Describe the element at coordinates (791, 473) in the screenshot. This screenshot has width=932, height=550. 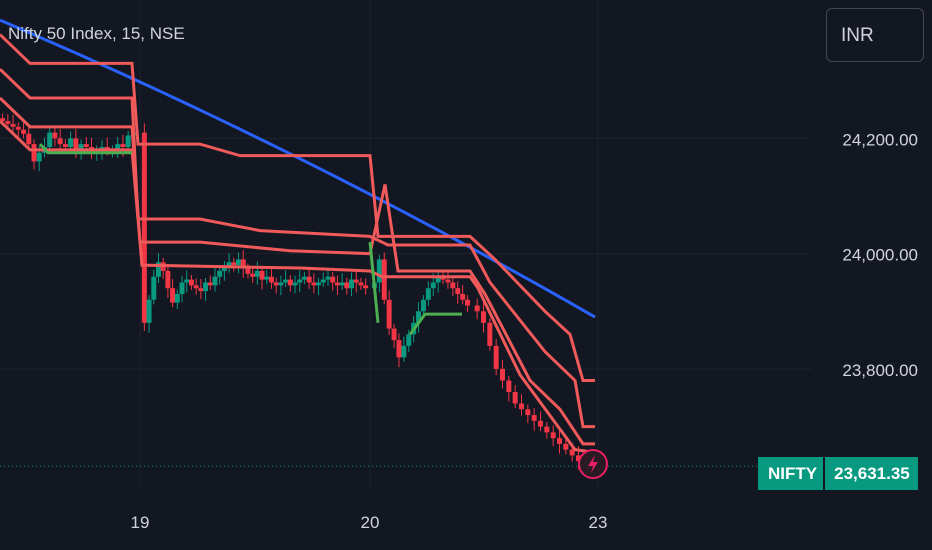
I see `symbol-label: NIFTY` at that location.